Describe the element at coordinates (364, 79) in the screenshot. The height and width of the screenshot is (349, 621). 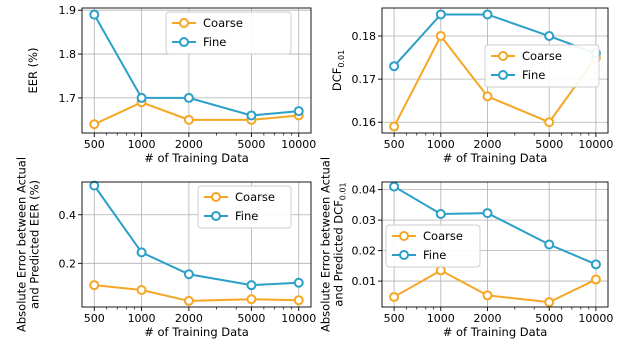
I see `y-tick-label: 0.17` at that location.